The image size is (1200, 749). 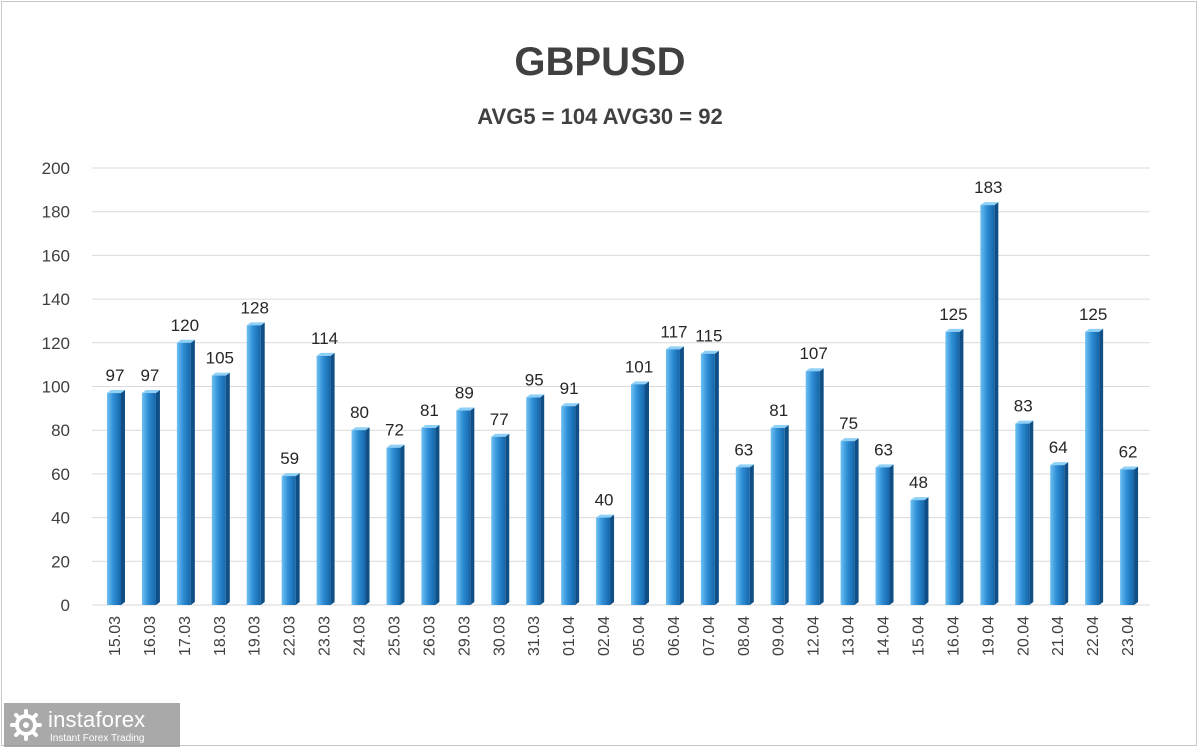 What do you see at coordinates (988, 636) in the screenshot?
I see `x-tick-label: 19.04` at bounding box center [988, 636].